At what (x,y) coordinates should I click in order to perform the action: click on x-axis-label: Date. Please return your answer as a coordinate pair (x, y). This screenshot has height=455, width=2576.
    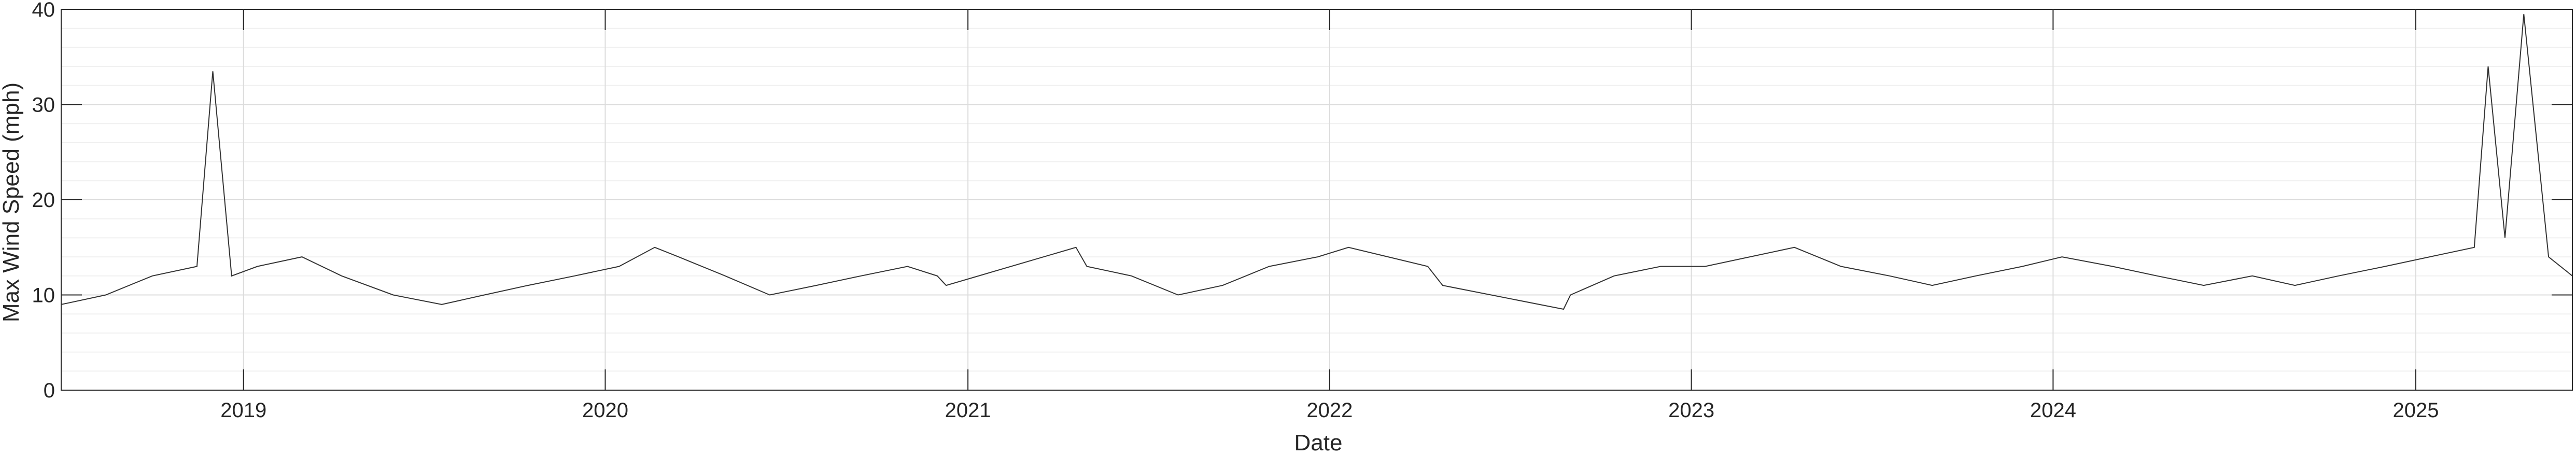
    Looking at the image, I should click on (1318, 442).